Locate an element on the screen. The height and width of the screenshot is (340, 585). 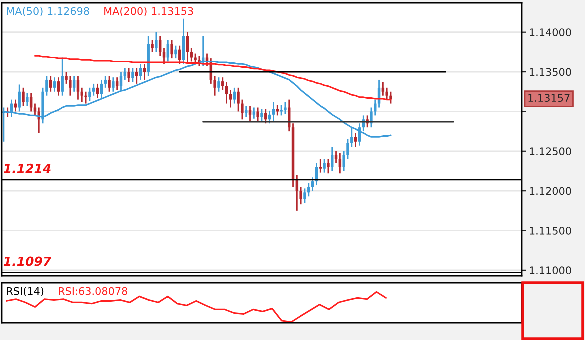
ref-line-label: 1.1214 is located at coordinates (27, 169).